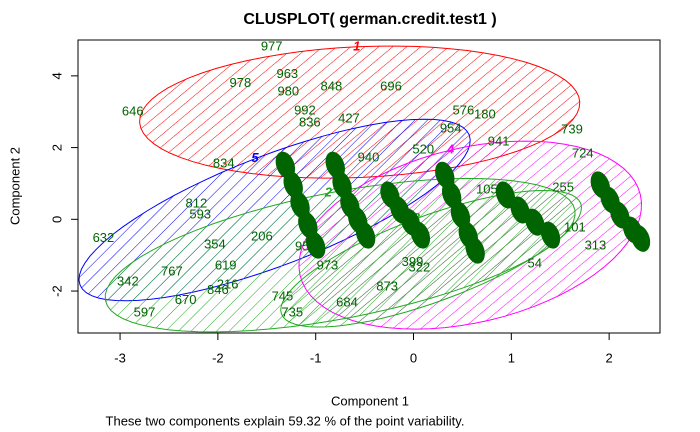 This screenshot has height=432, width=700. What do you see at coordinates (56, 291) in the screenshot?
I see `y-tick-label: -2` at bounding box center [56, 291].